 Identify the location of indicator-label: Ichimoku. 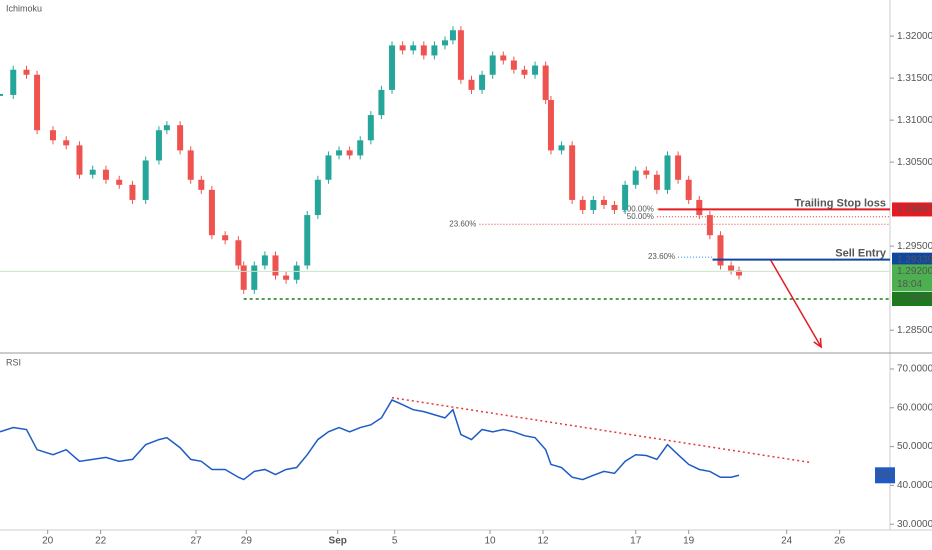
(24, 8).